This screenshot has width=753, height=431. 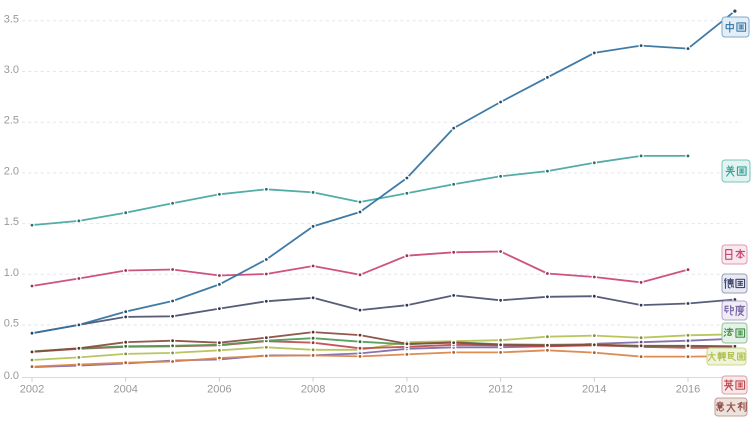 What do you see at coordinates (11, 19) in the screenshot?
I see `svg-text: 3.5` at bounding box center [11, 19].